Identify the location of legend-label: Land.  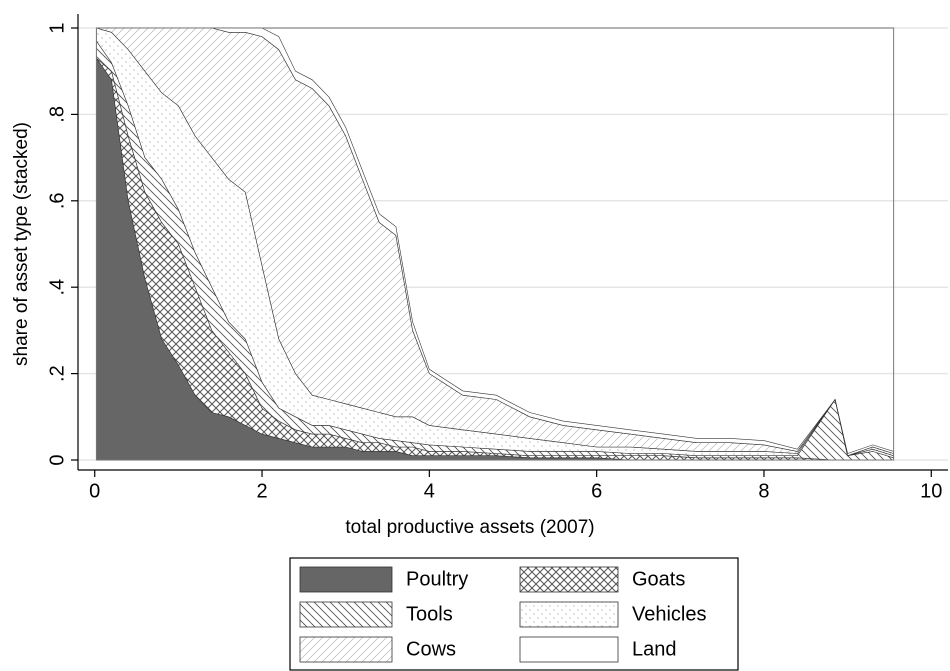
(654, 649).